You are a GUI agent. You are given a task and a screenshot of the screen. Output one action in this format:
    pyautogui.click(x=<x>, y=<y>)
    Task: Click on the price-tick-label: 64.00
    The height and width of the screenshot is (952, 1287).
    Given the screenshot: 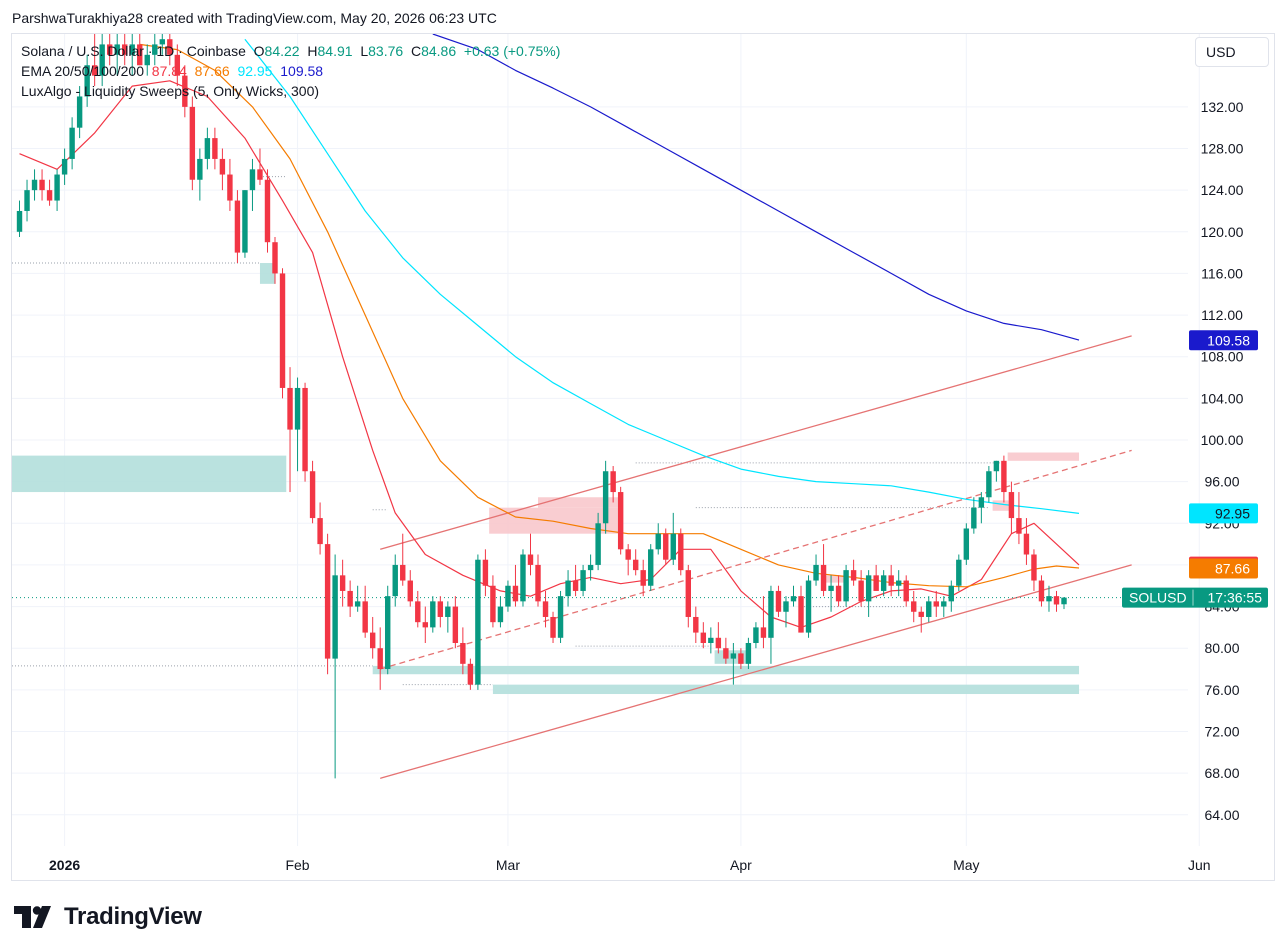 What is the action you would take?
    pyautogui.click(x=1221, y=815)
    